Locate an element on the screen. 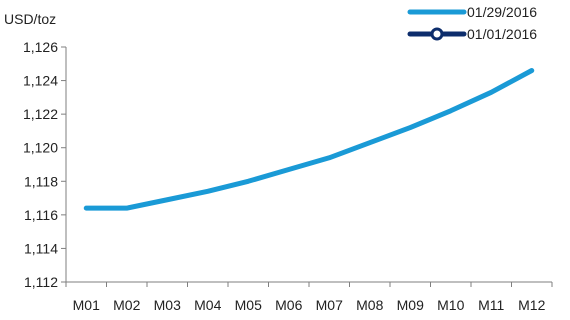  x-tick-label: M06 is located at coordinates (288, 305).